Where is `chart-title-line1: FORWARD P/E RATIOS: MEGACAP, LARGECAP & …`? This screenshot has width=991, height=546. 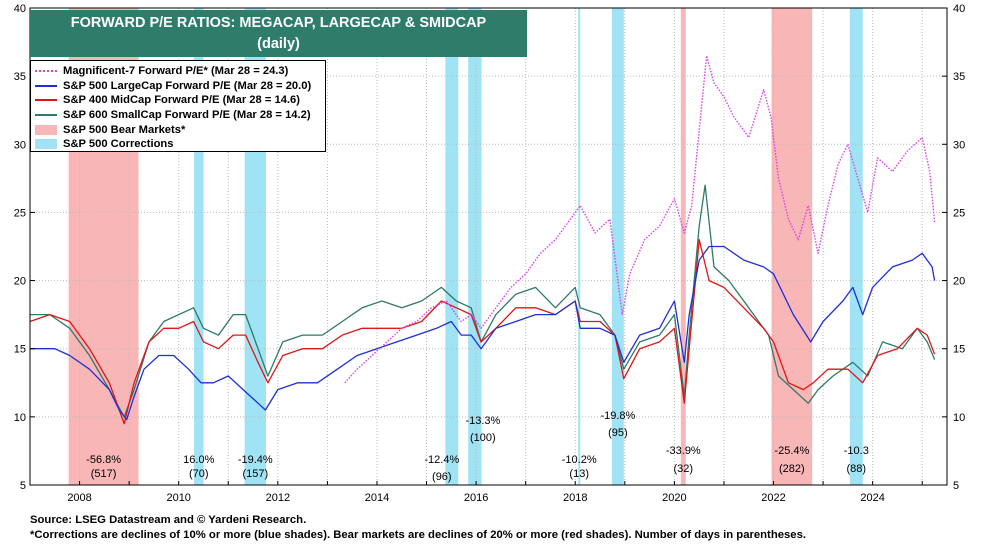 chart-title-line1: FORWARD P/E RATIOS: MEGACAP, LARGECAP & … is located at coordinates (278, 23).